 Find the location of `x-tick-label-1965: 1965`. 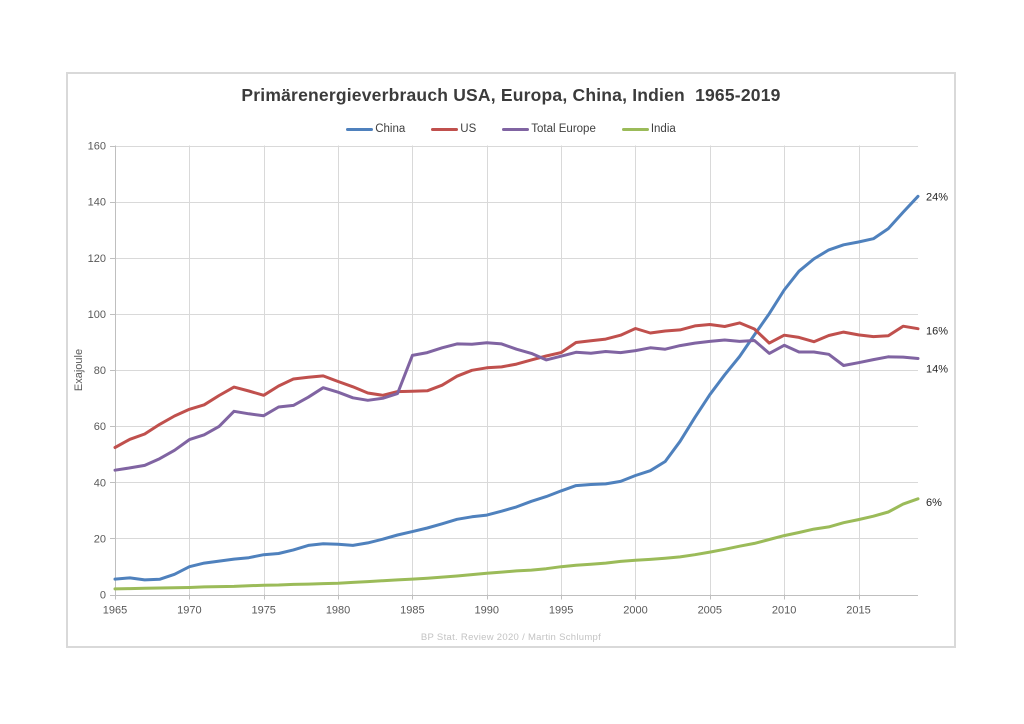

x-tick-label-1965: 1965 is located at coordinates (115, 611).